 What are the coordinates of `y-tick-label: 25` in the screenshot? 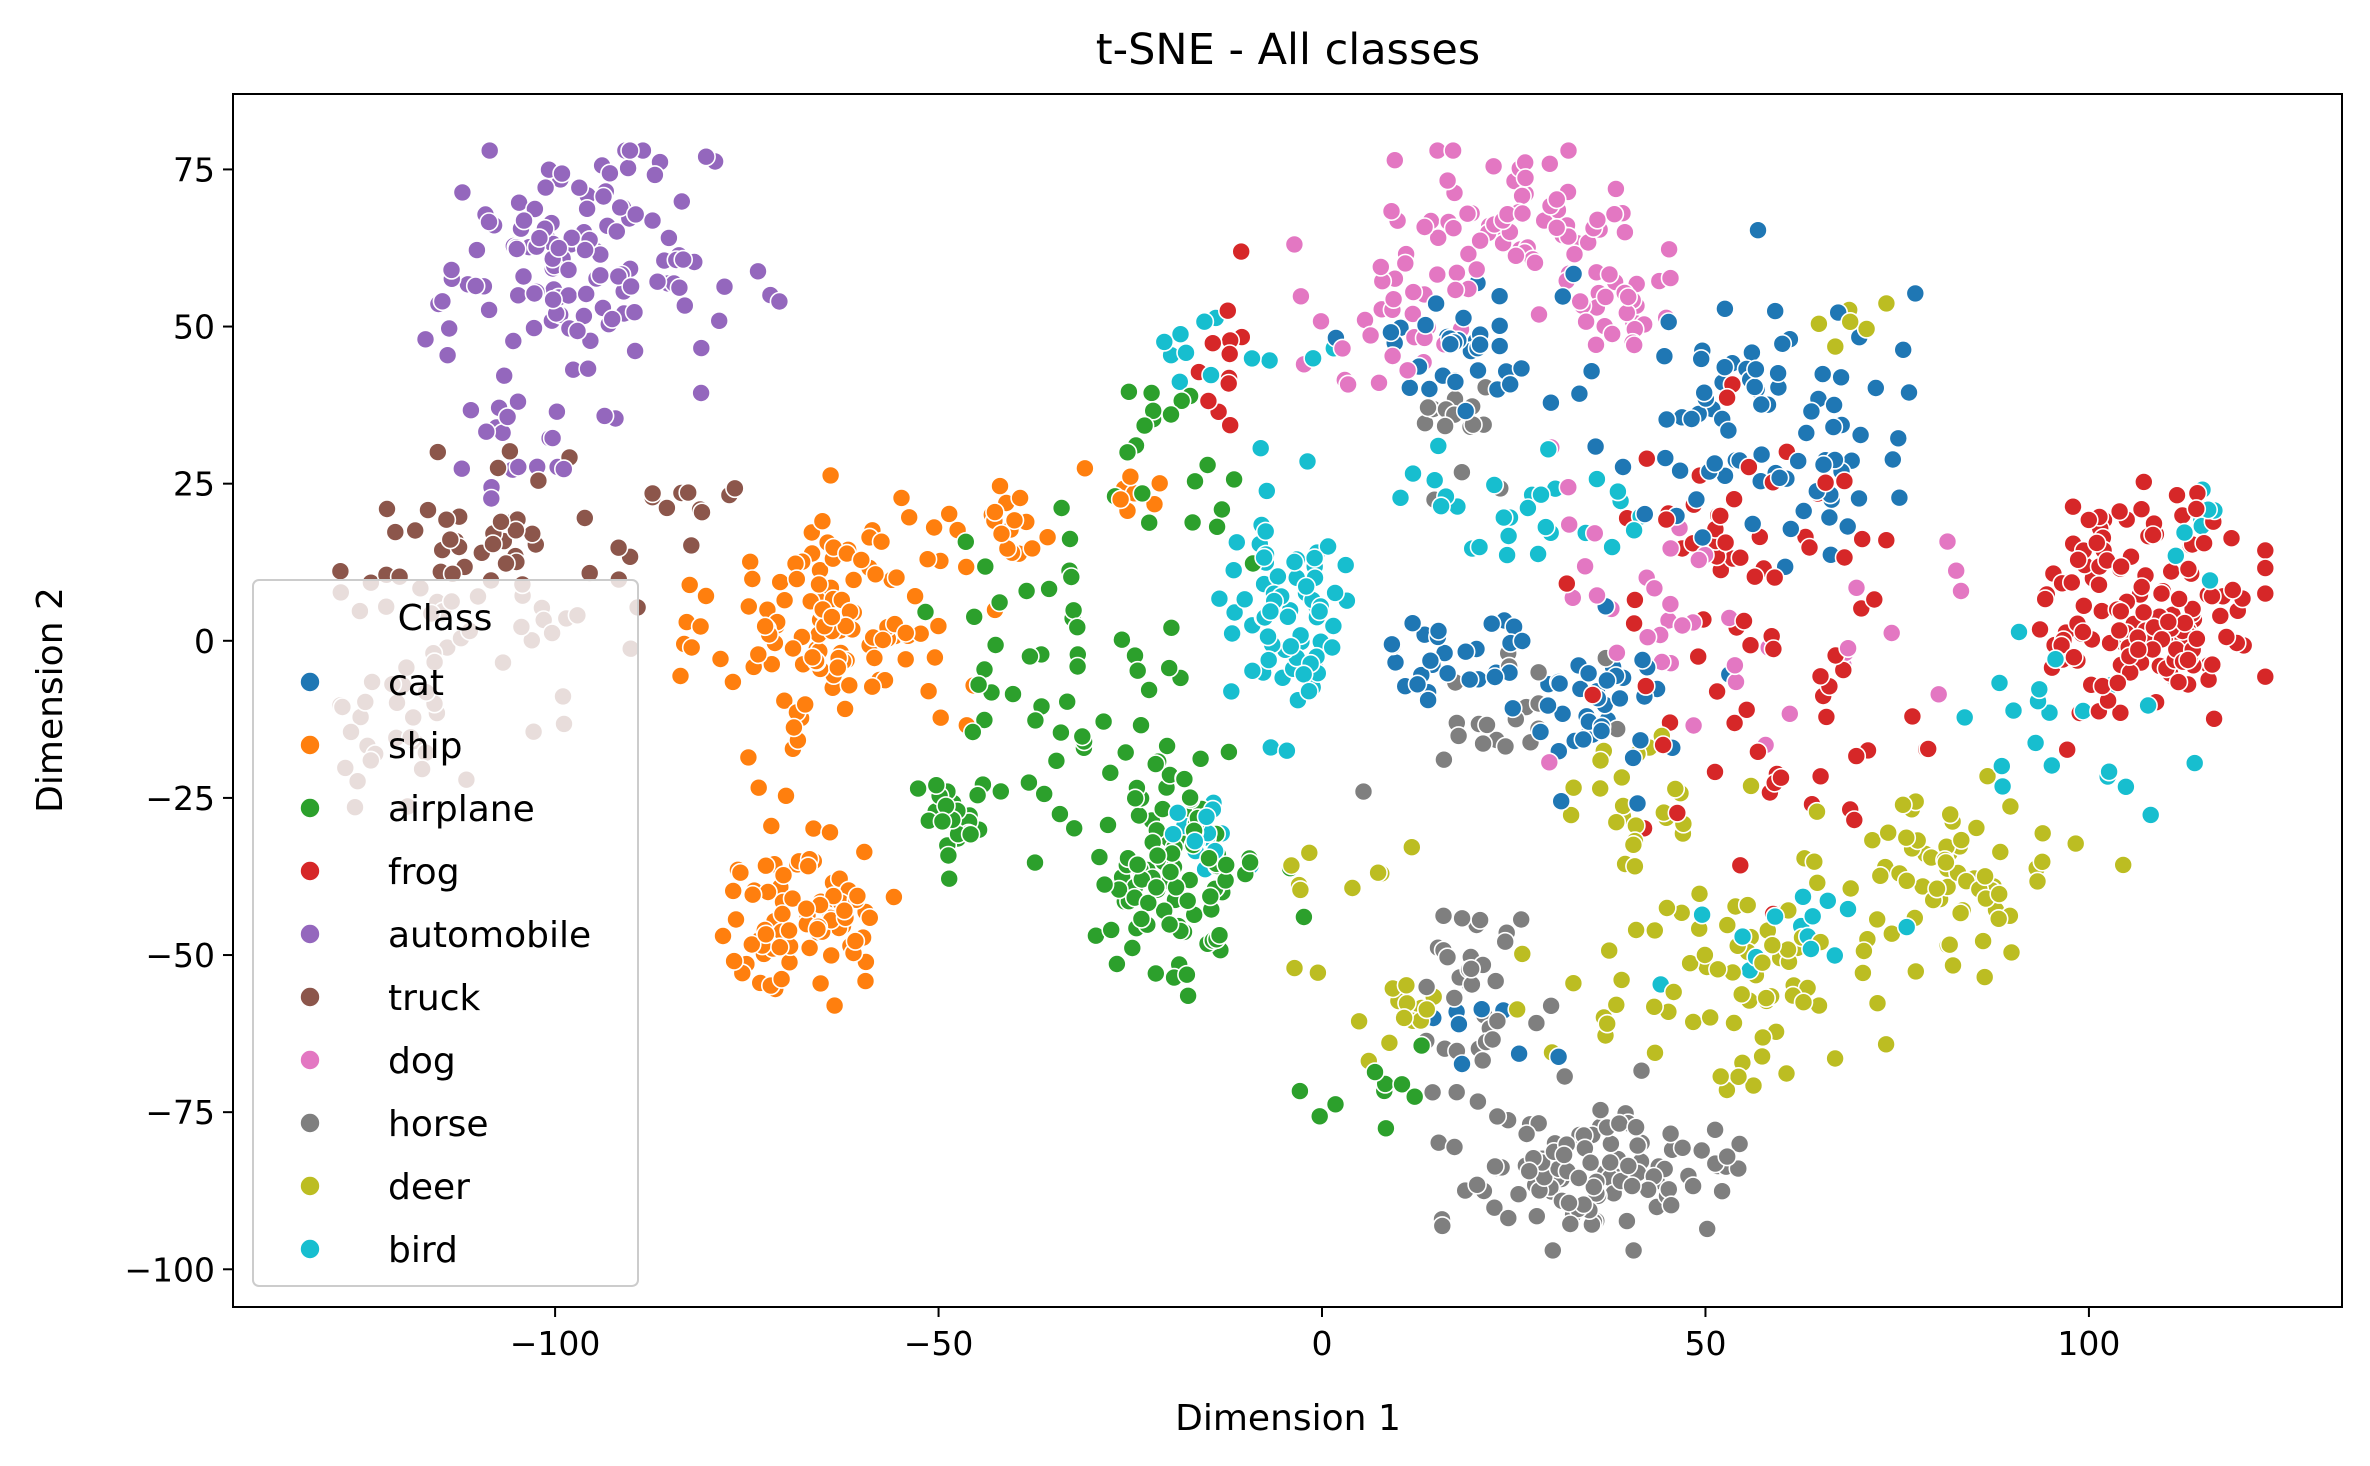 It's located at (194, 484).